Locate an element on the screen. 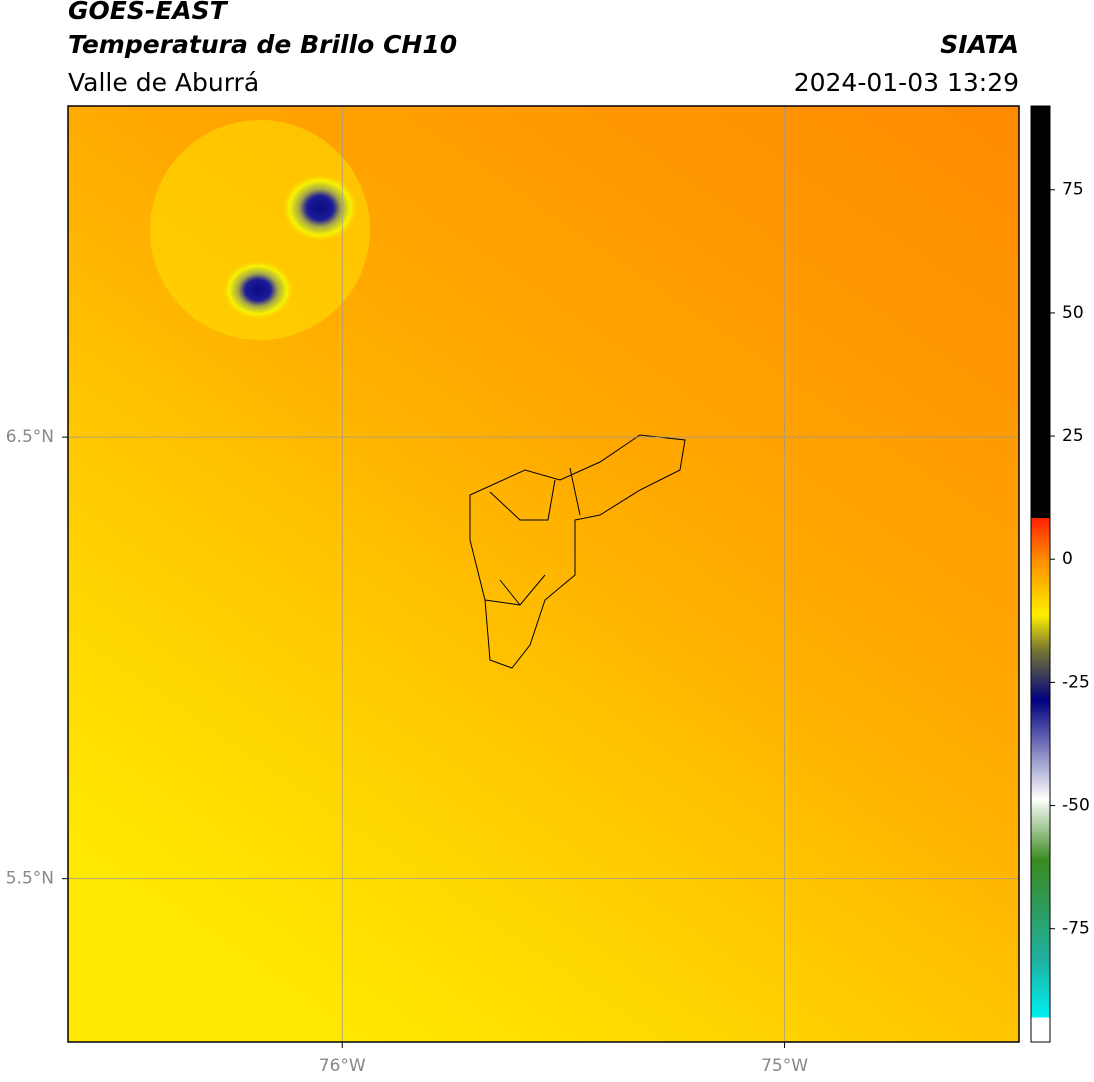 The height and width of the screenshot is (1082, 1094). colorbar-label: -75 is located at coordinates (1076, 929).